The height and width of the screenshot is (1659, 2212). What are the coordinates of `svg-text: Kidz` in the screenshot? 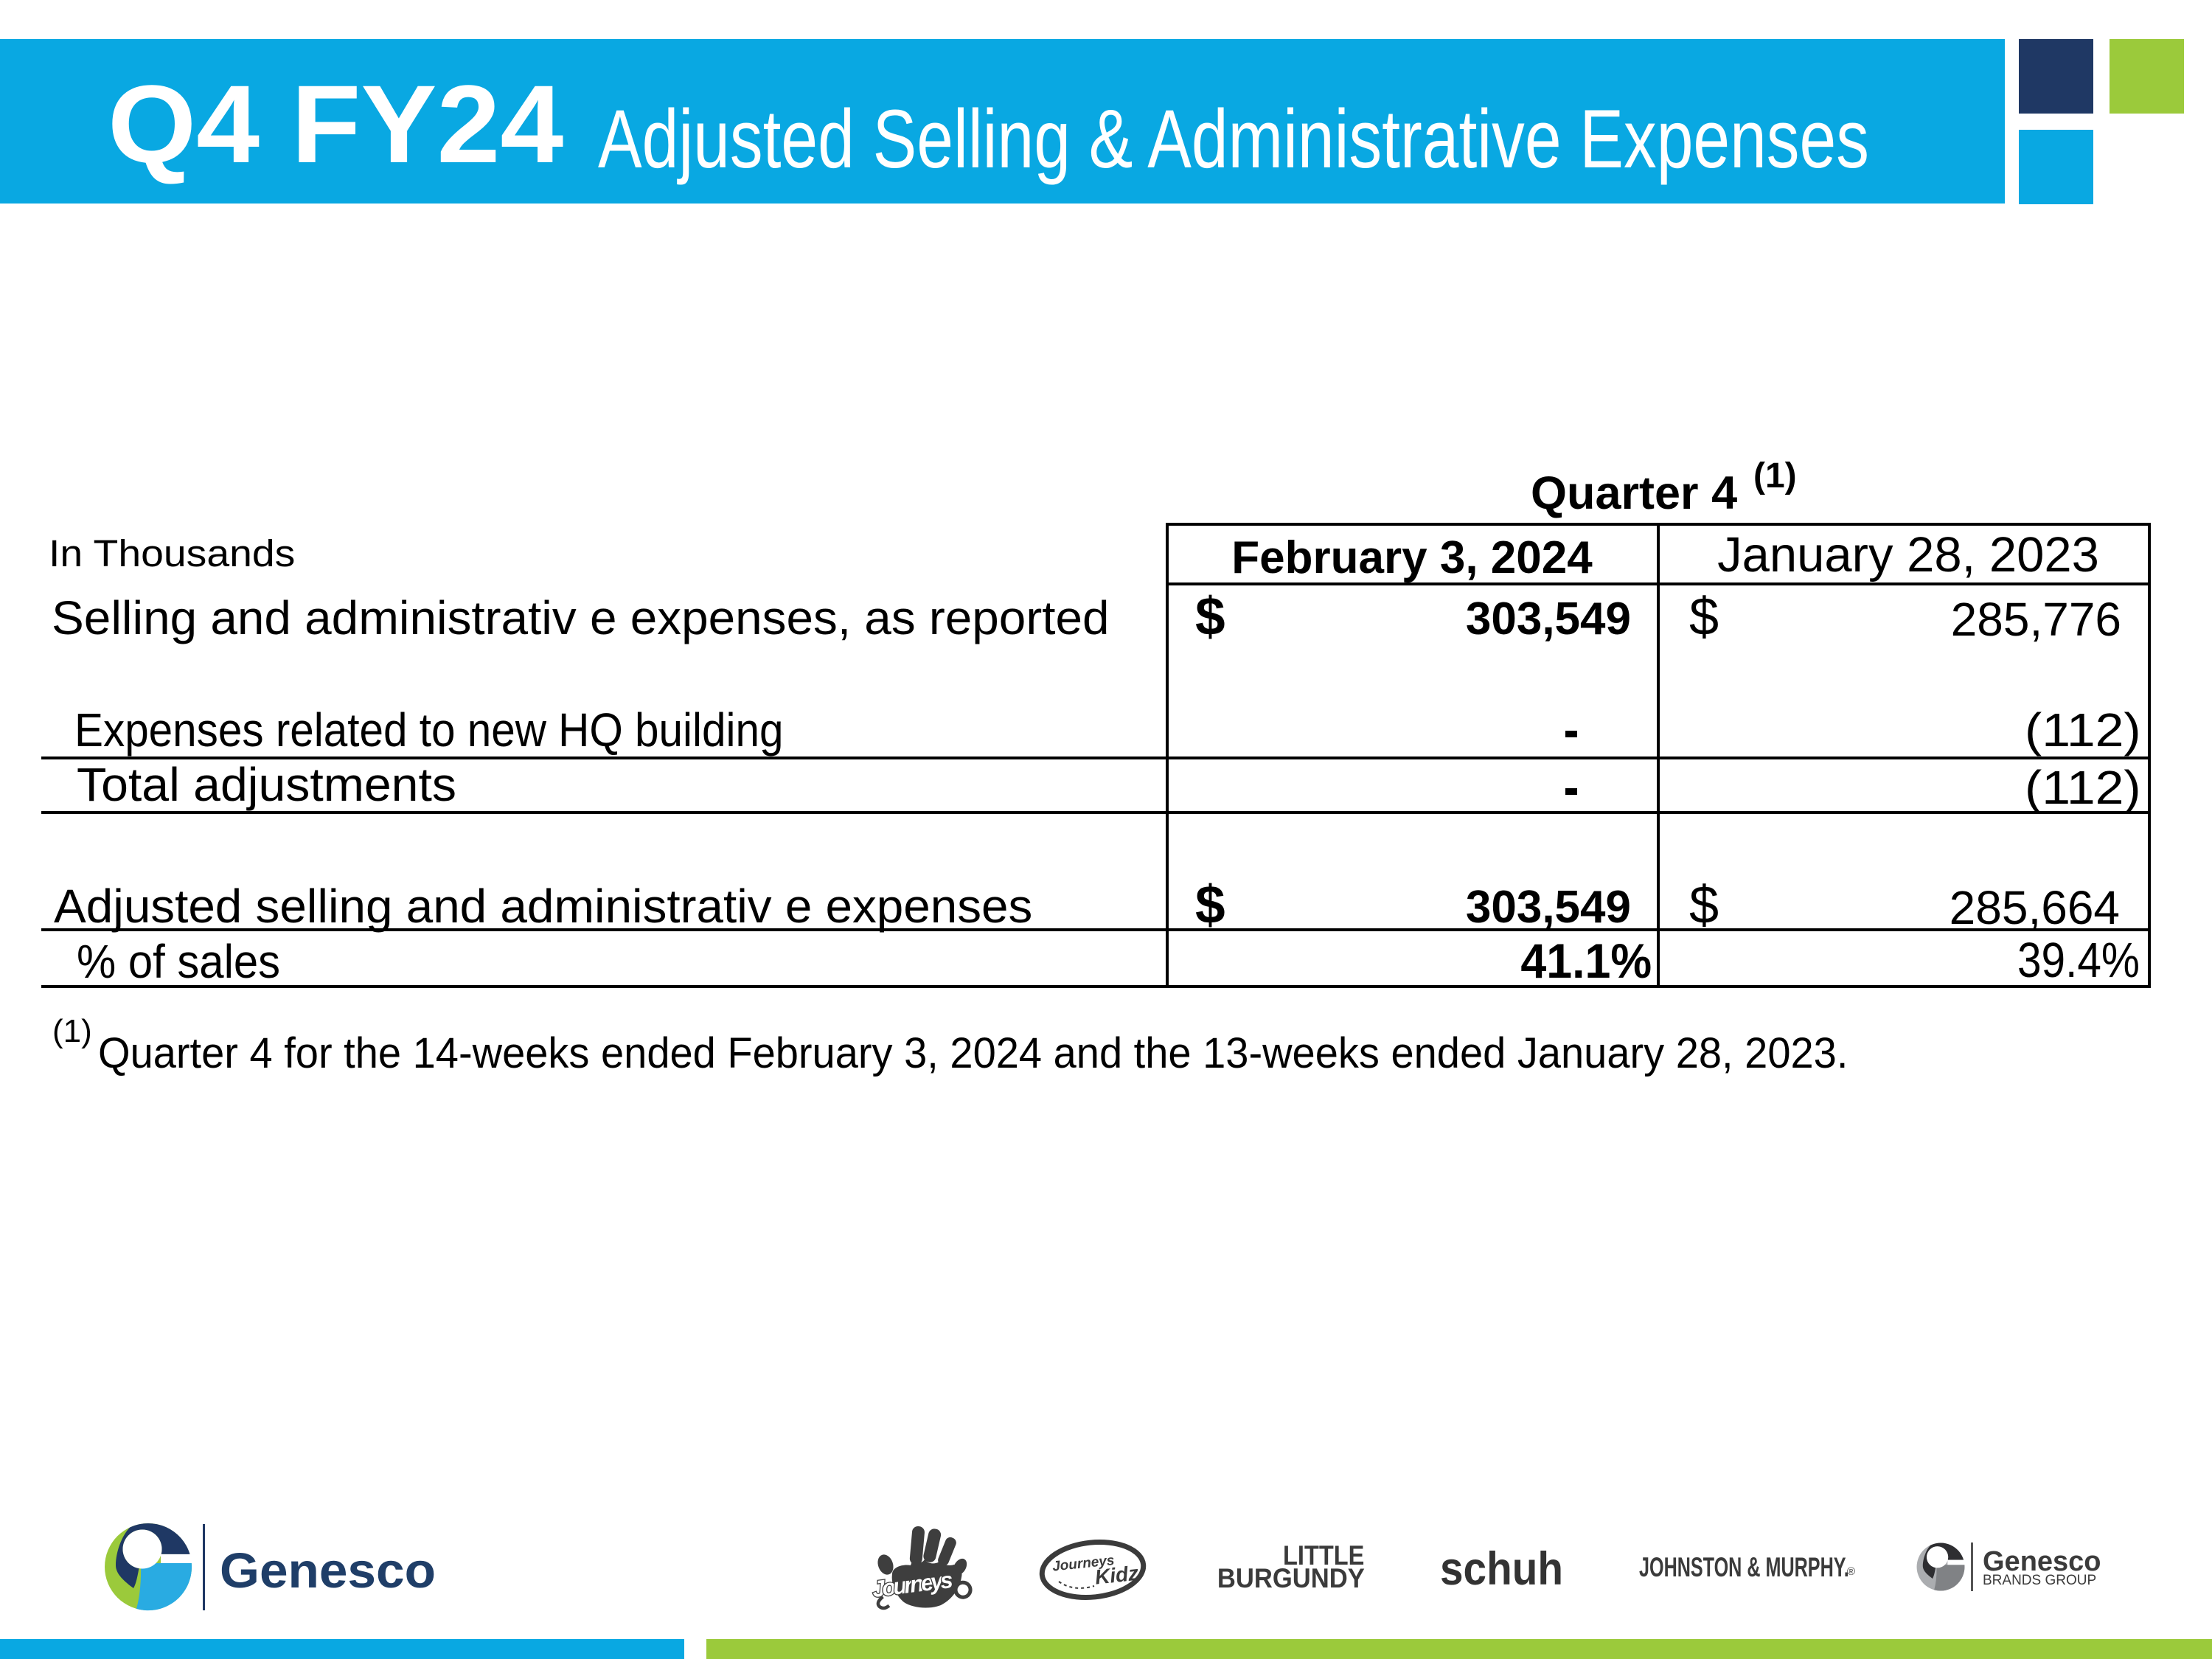 It's located at (1116, 1575).